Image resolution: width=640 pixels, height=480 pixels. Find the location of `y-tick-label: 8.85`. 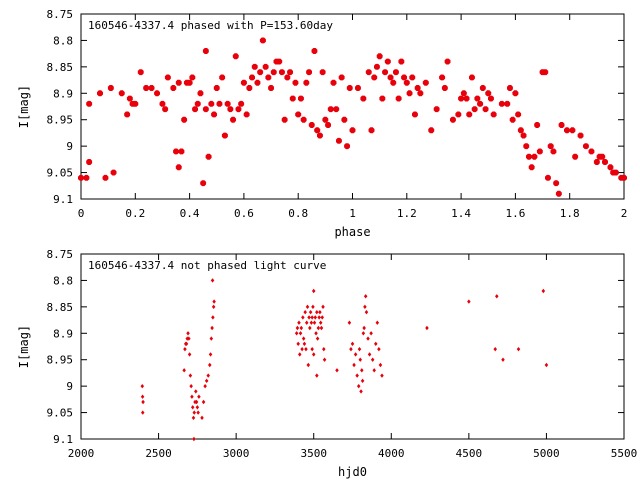

y-tick-label: 8.85 is located at coordinates (60, 307).